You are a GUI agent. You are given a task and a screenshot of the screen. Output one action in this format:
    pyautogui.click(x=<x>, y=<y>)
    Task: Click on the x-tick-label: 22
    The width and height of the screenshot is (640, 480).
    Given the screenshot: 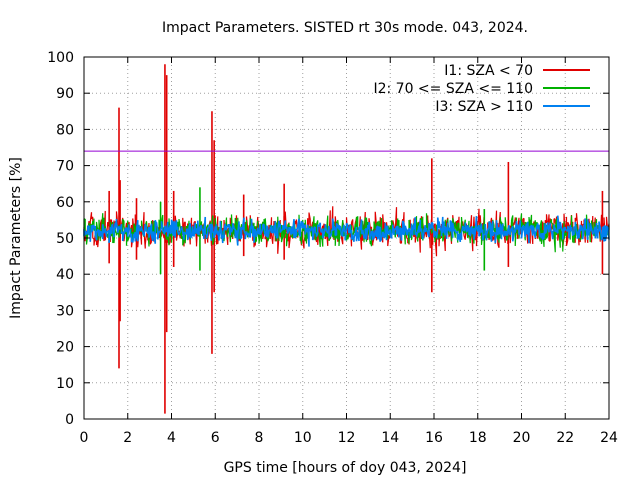 What is the action you would take?
    pyautogui.click(x=565, y=438)
    